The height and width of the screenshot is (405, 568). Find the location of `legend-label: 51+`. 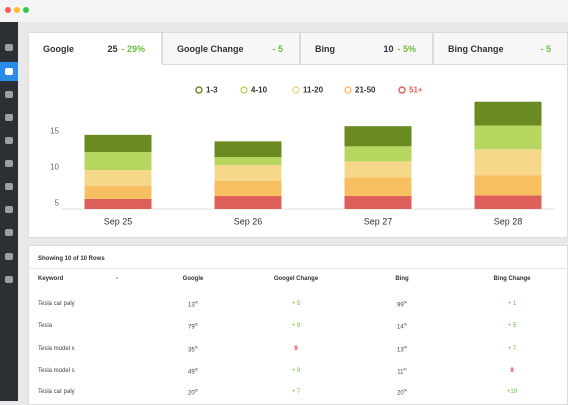

legend-label: 51+ is located at coordinates (416, 90).